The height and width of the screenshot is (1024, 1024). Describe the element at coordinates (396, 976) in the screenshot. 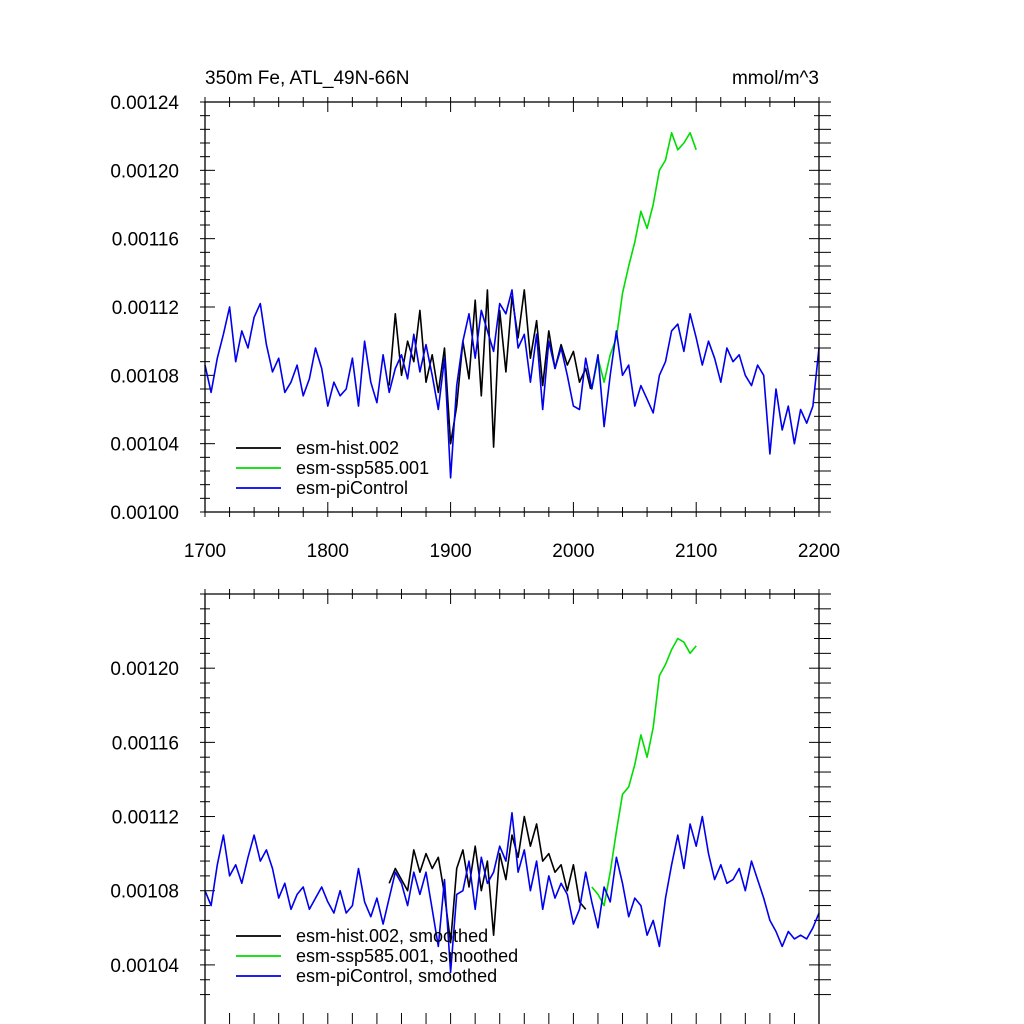

I see `legend-label-3: esm-piControl, smoothed` at that location.